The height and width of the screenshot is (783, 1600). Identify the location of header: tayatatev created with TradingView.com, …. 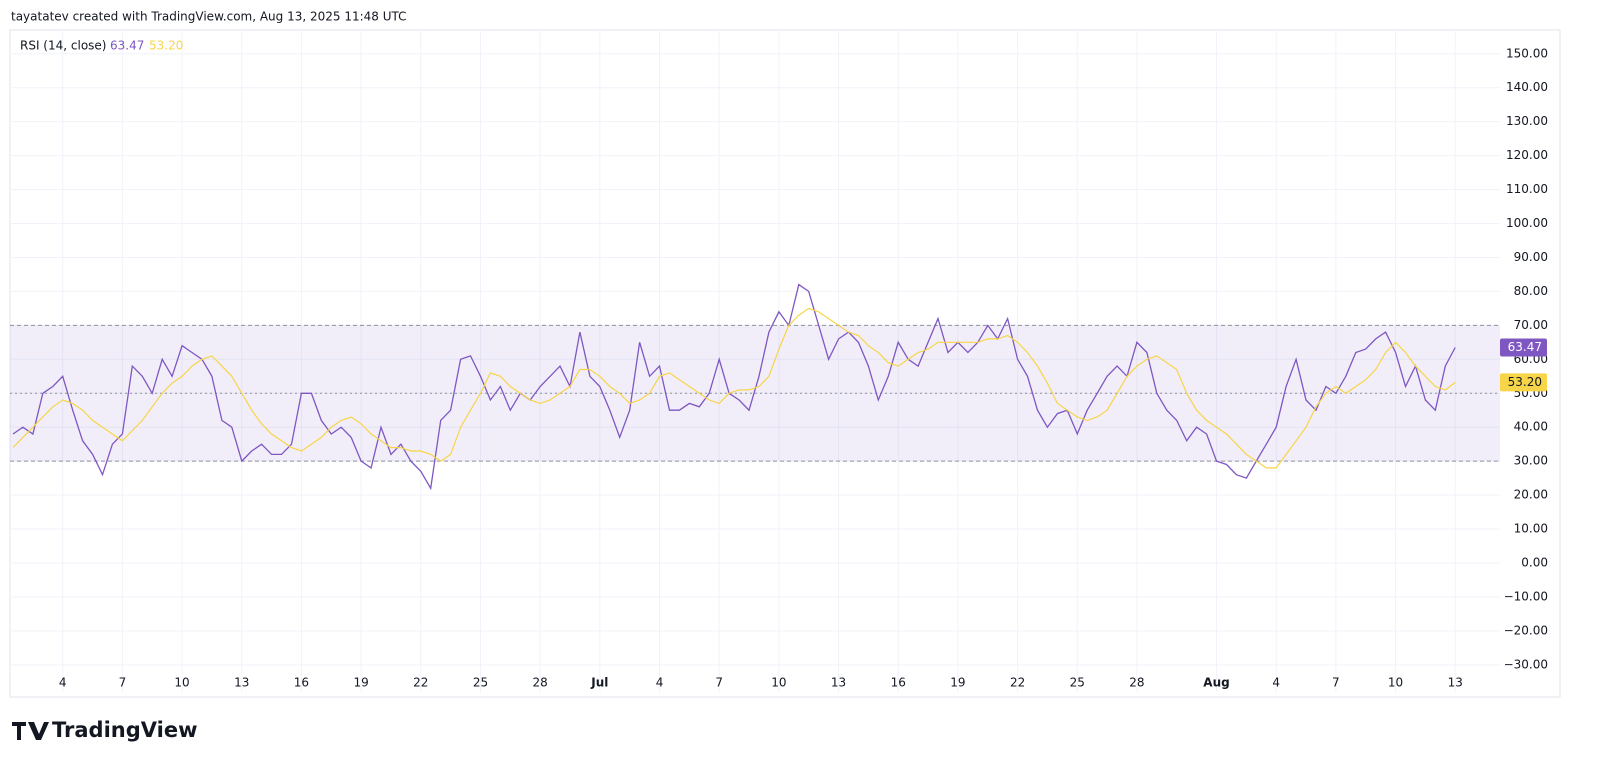
(209, 17).